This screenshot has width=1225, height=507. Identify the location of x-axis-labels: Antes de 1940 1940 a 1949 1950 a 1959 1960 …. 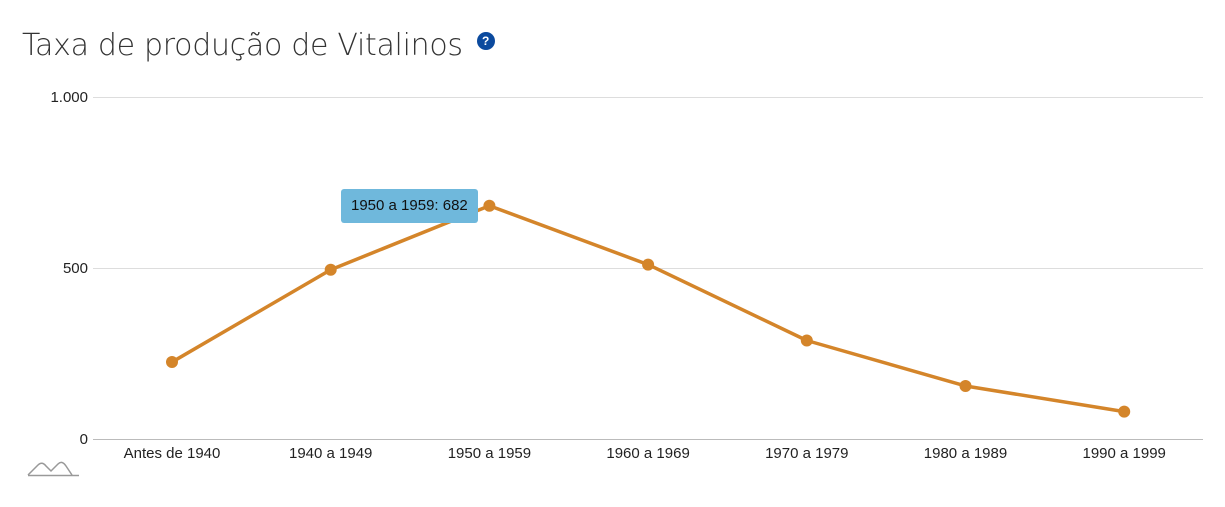
(645, 453).